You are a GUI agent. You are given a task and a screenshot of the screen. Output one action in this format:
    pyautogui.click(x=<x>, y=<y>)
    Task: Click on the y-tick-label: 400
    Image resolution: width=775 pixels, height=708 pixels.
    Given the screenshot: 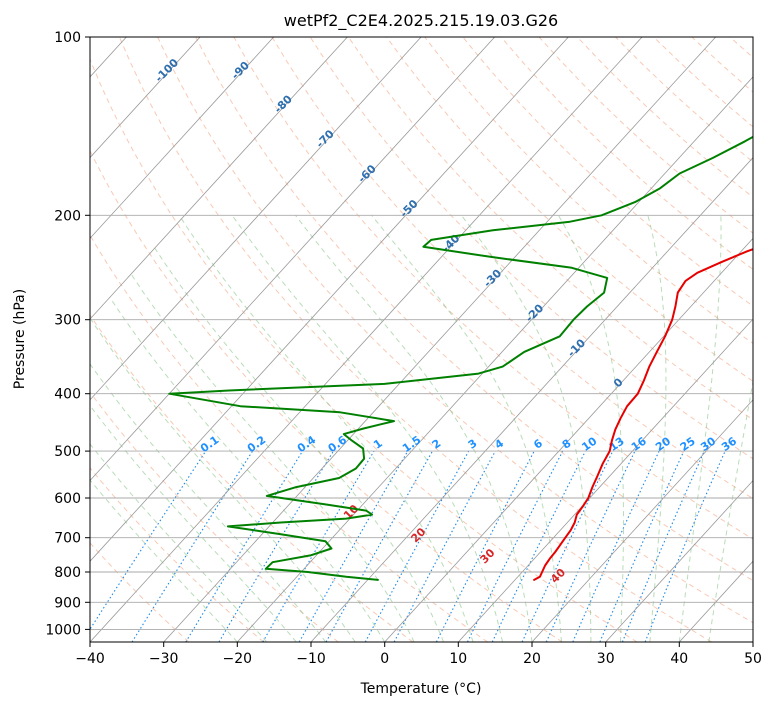 What is the action you would take?
    pyautogui.click(x=67, y=395)
    